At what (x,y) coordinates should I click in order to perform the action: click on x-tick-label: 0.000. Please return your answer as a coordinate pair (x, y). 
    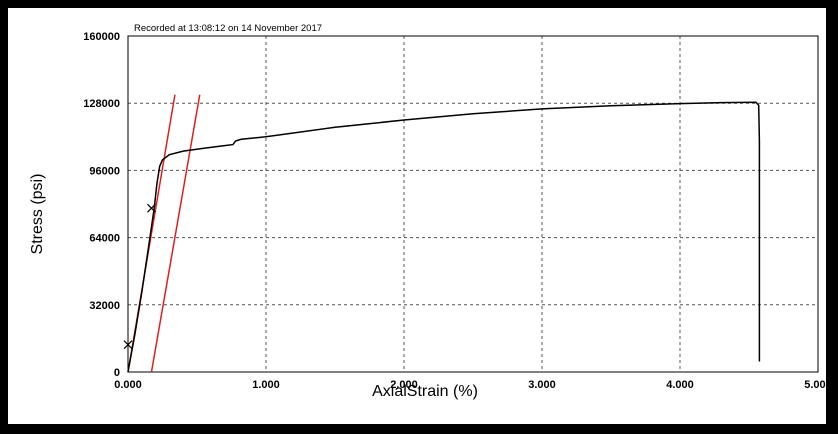
    Looking at the image, I should click on (128, 385).